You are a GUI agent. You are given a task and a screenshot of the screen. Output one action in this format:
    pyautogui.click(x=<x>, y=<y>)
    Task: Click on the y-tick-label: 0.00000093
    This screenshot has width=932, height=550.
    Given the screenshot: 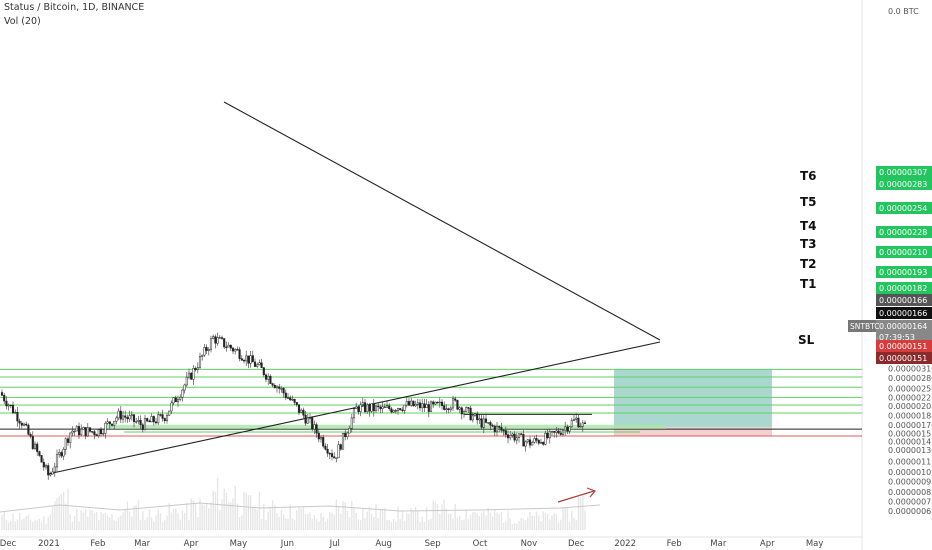 What is the action you would take?
    pyautogui.click(x=910, y=481)
    